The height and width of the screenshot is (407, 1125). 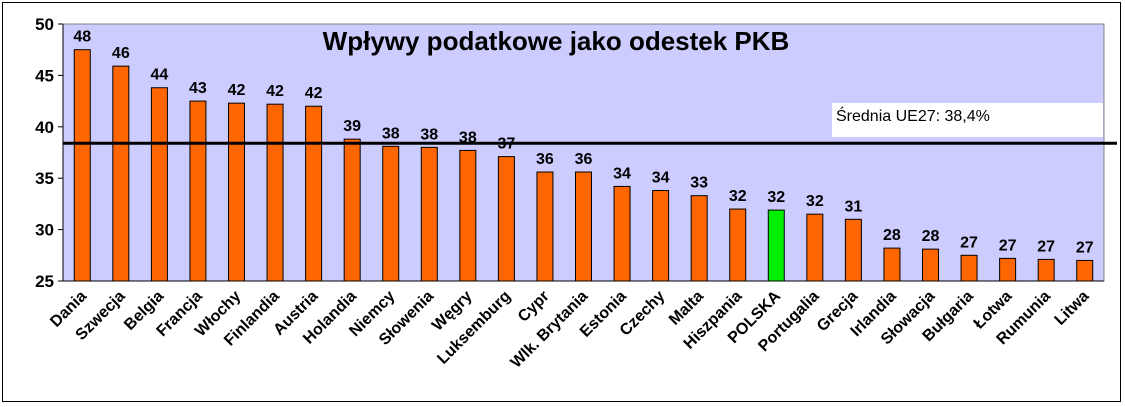 What do you see at coordinates (913, 115) in the screenshot?
I see `average-annotation-label: Średnia UE27: 38,4%` at bounding box center [913, 115].